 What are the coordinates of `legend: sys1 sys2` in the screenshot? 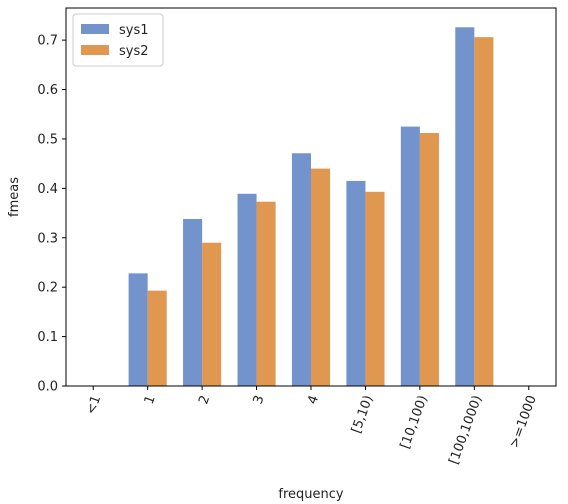 It's located at (118, 40).